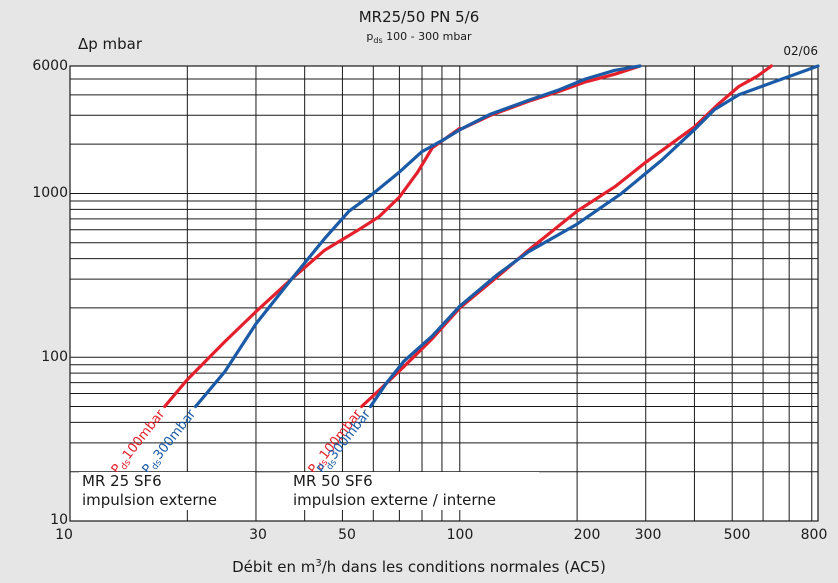 This screenshot has height=583, width=838. I want to click on mr25-impulsion: impulsion externe, so click(149, 500).